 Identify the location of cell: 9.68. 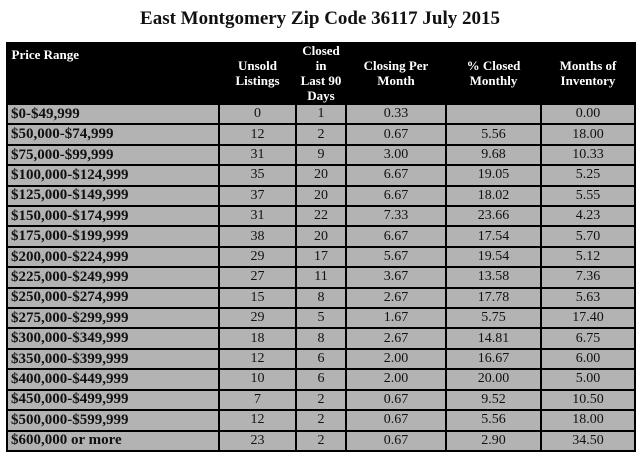
(493, 155).